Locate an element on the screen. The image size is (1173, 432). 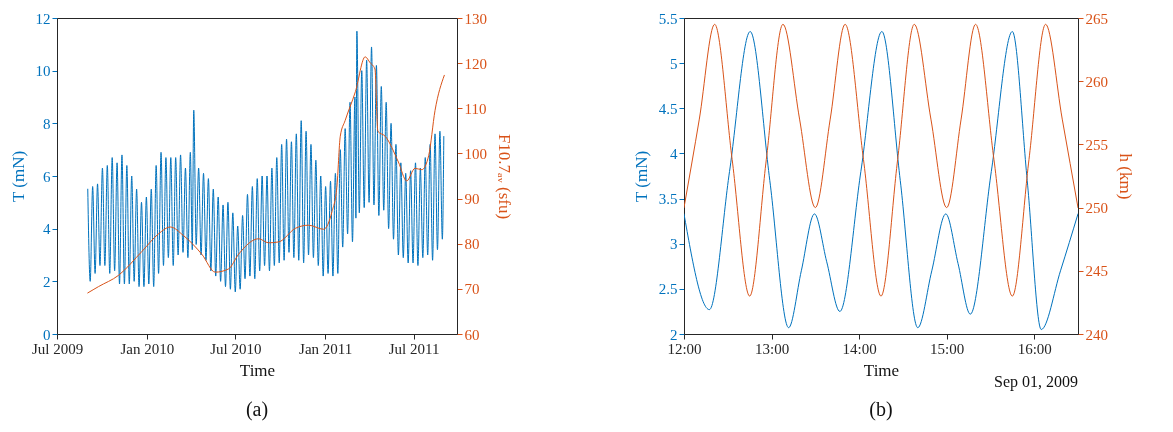
y-tick-label: 4.5 is located at coordinates (668, 108).